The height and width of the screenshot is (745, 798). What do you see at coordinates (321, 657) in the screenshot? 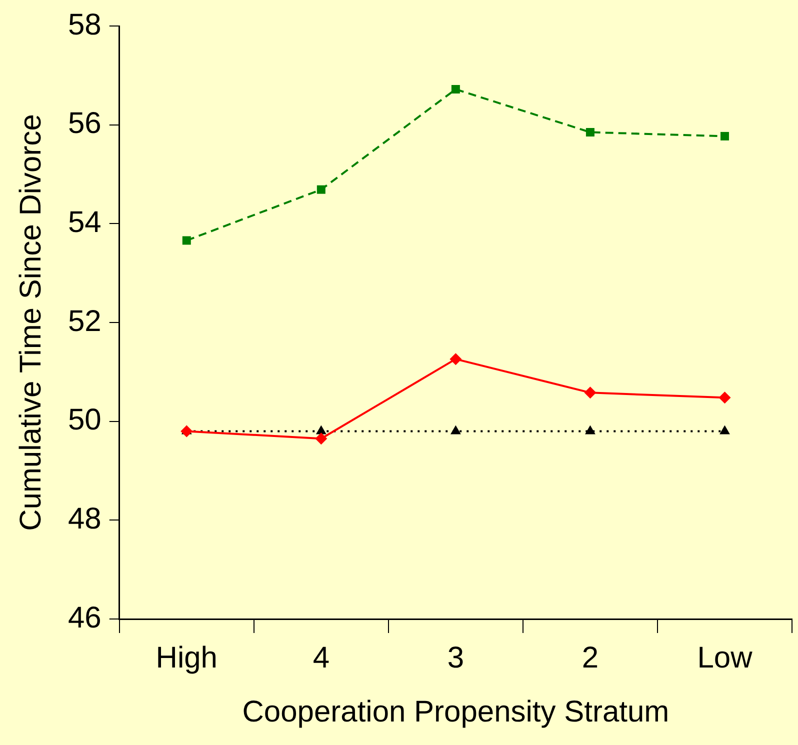
I see `x-tick-label: 4` at bounding box center [321, 657].